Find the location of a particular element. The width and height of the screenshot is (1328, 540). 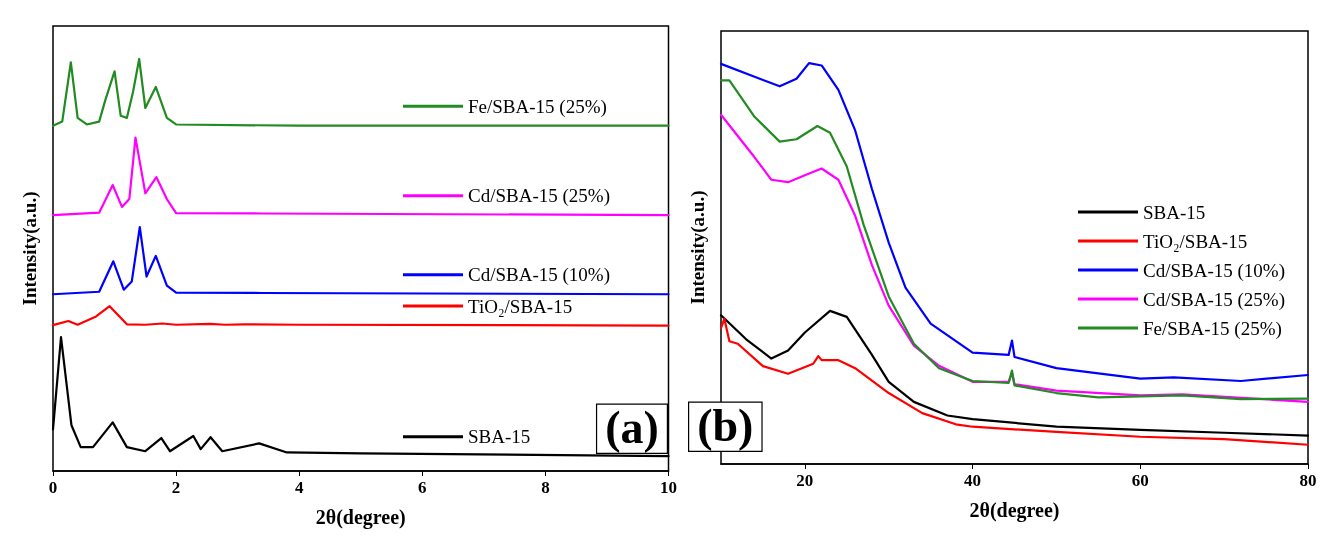

x-tick-label: 20 is located at coordinates (805, 480).